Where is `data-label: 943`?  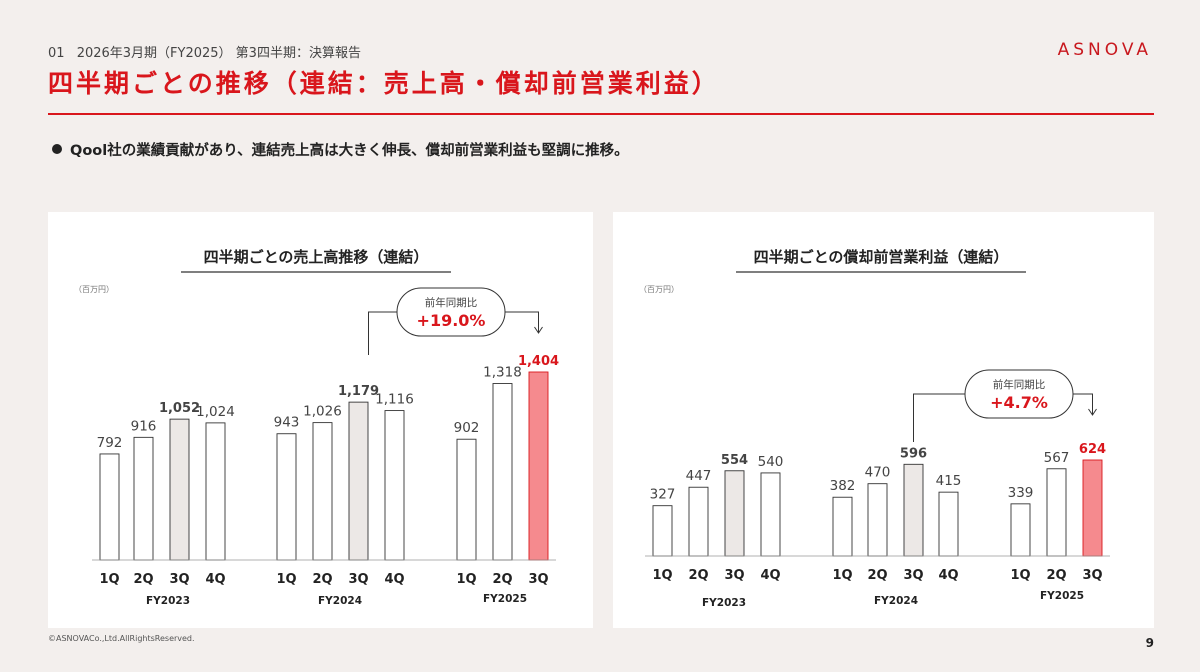
data-label: 943 is located at coordinates (287, 423).